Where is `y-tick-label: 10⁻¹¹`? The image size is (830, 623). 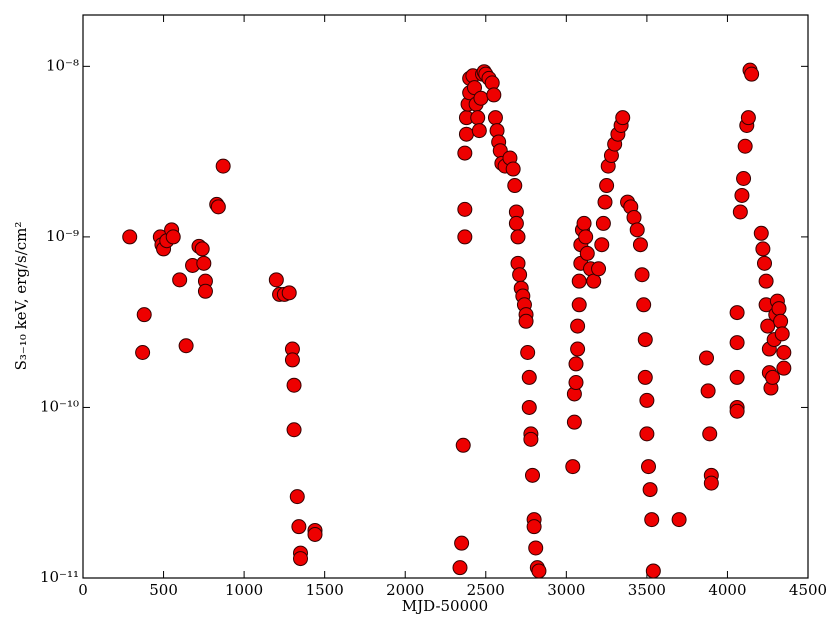
y-tick-label: 10⁻¹¹ is located at coordinates (59, 577).